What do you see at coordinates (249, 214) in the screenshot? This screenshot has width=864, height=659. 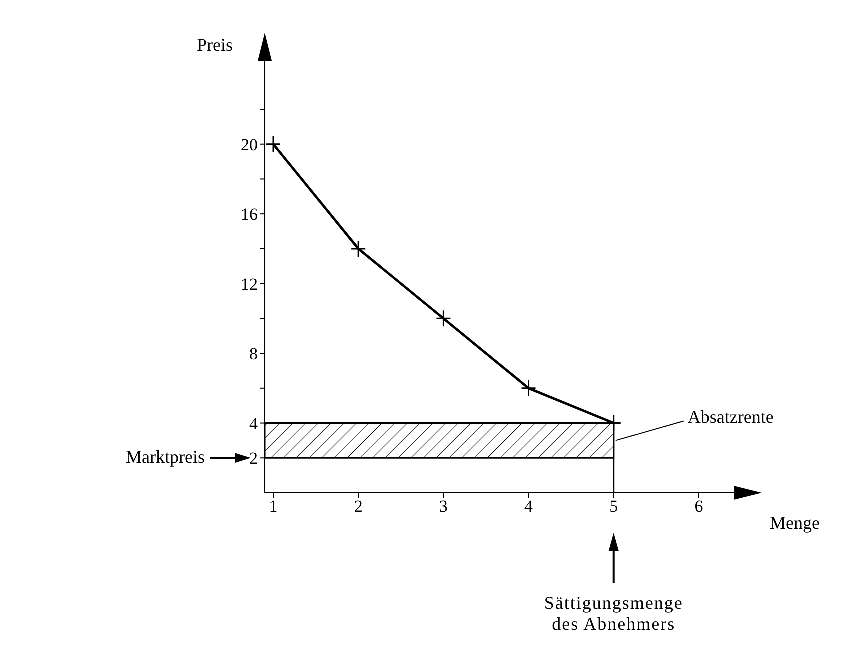 I see `y-tick-label: 16` at bounding box center [249, 214].